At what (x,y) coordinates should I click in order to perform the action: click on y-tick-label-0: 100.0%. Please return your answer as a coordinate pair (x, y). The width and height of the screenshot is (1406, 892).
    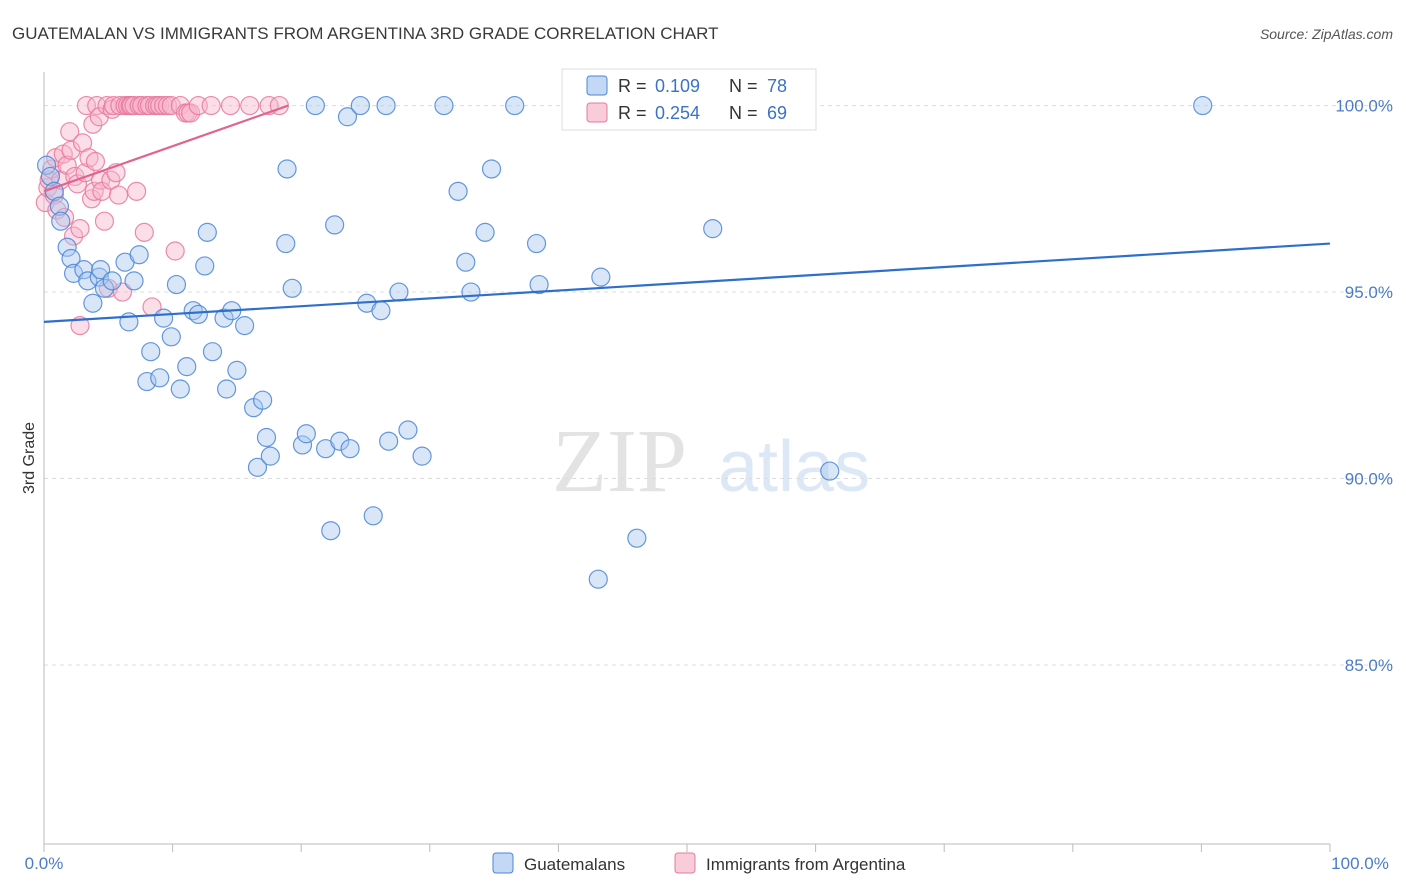
    Looking at the image, I should click on (1364, 106).